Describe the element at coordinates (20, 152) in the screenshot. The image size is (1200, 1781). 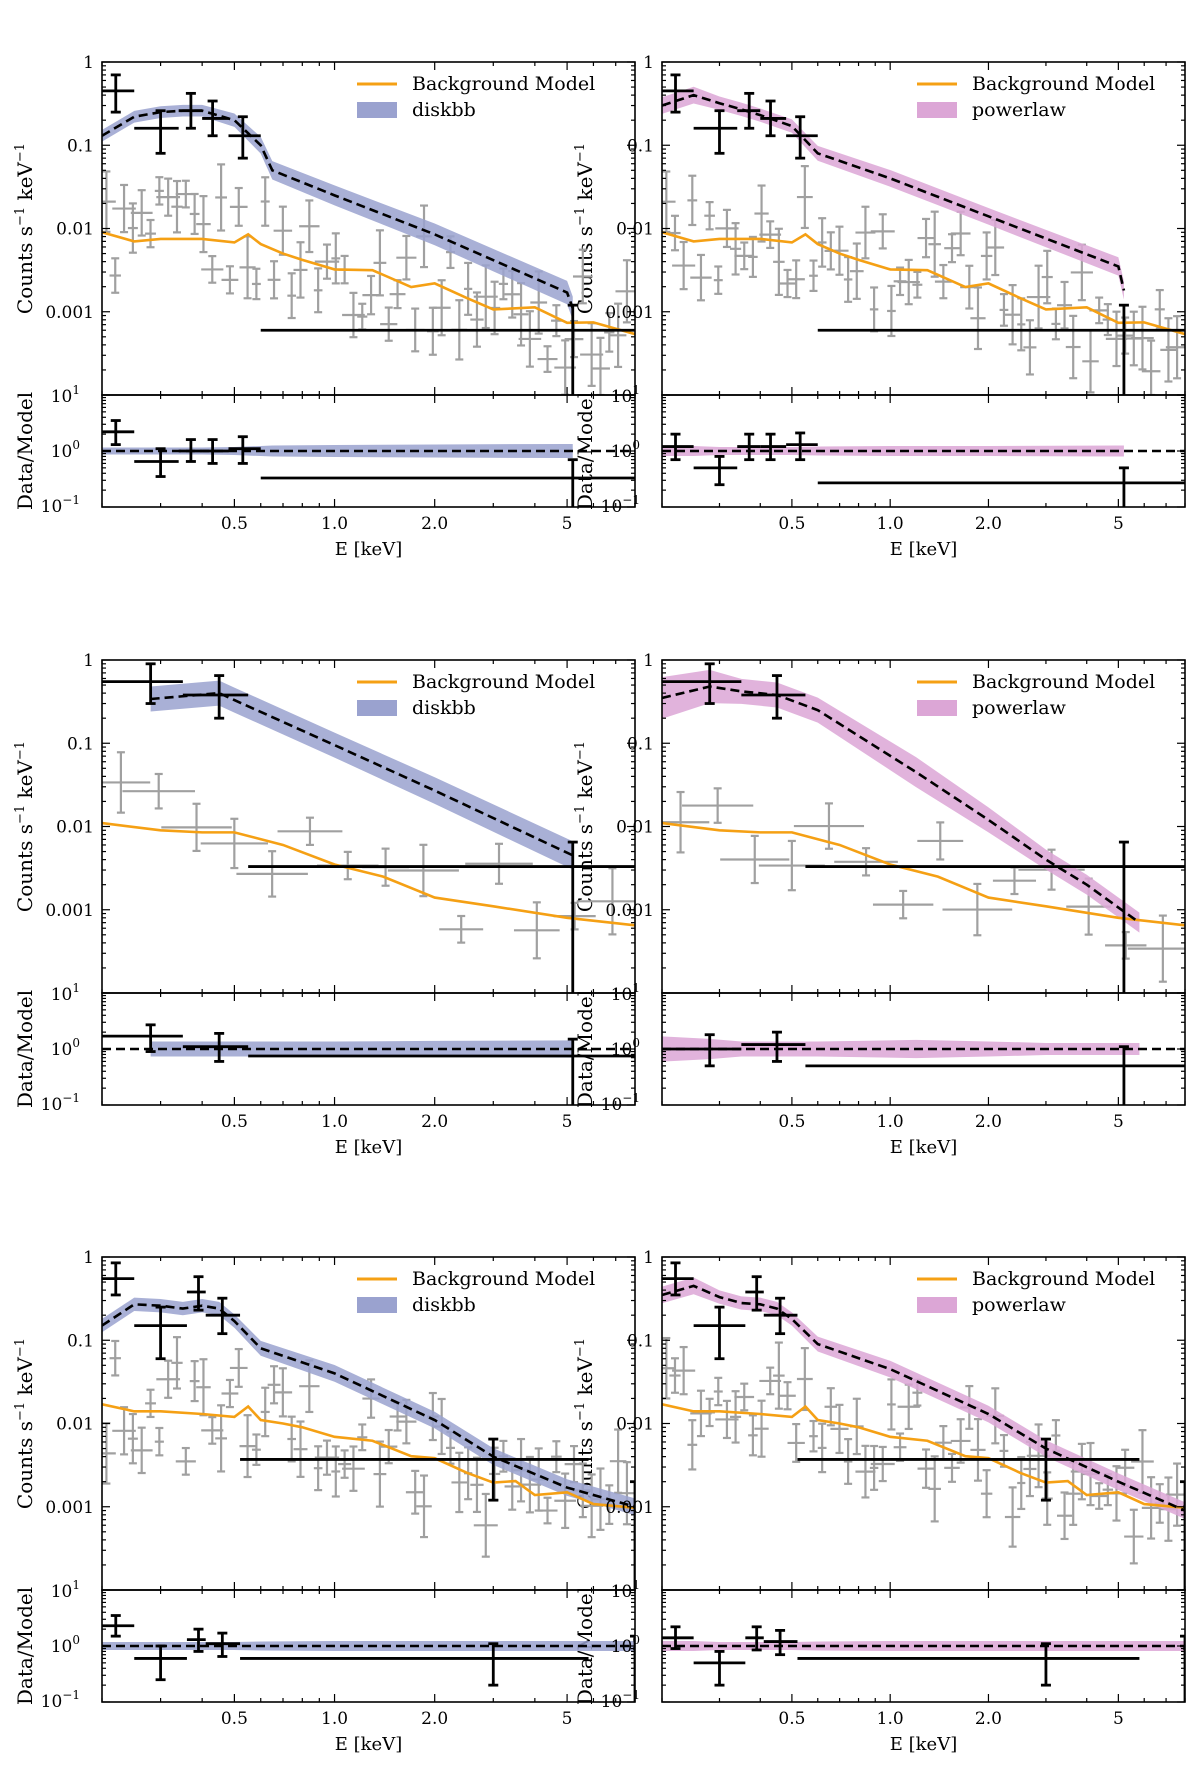
I see `y-label-unit-exp: −1` at that location.